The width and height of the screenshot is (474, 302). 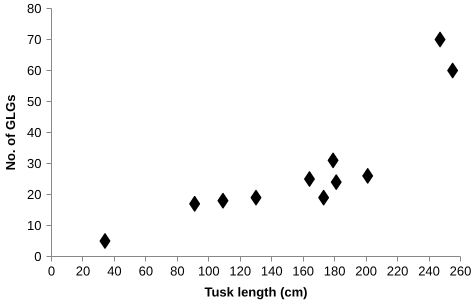 What do you see at coordinates (335, 271) in the screenshot?
I see `x-tick-label: 180` at bounding box center [335, 271].